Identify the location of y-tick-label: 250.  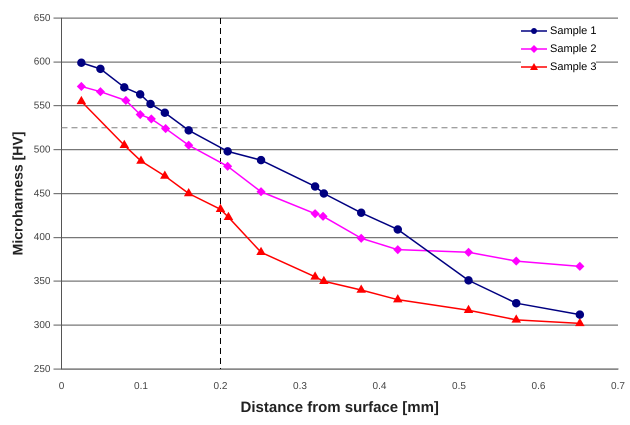
(42, 369).